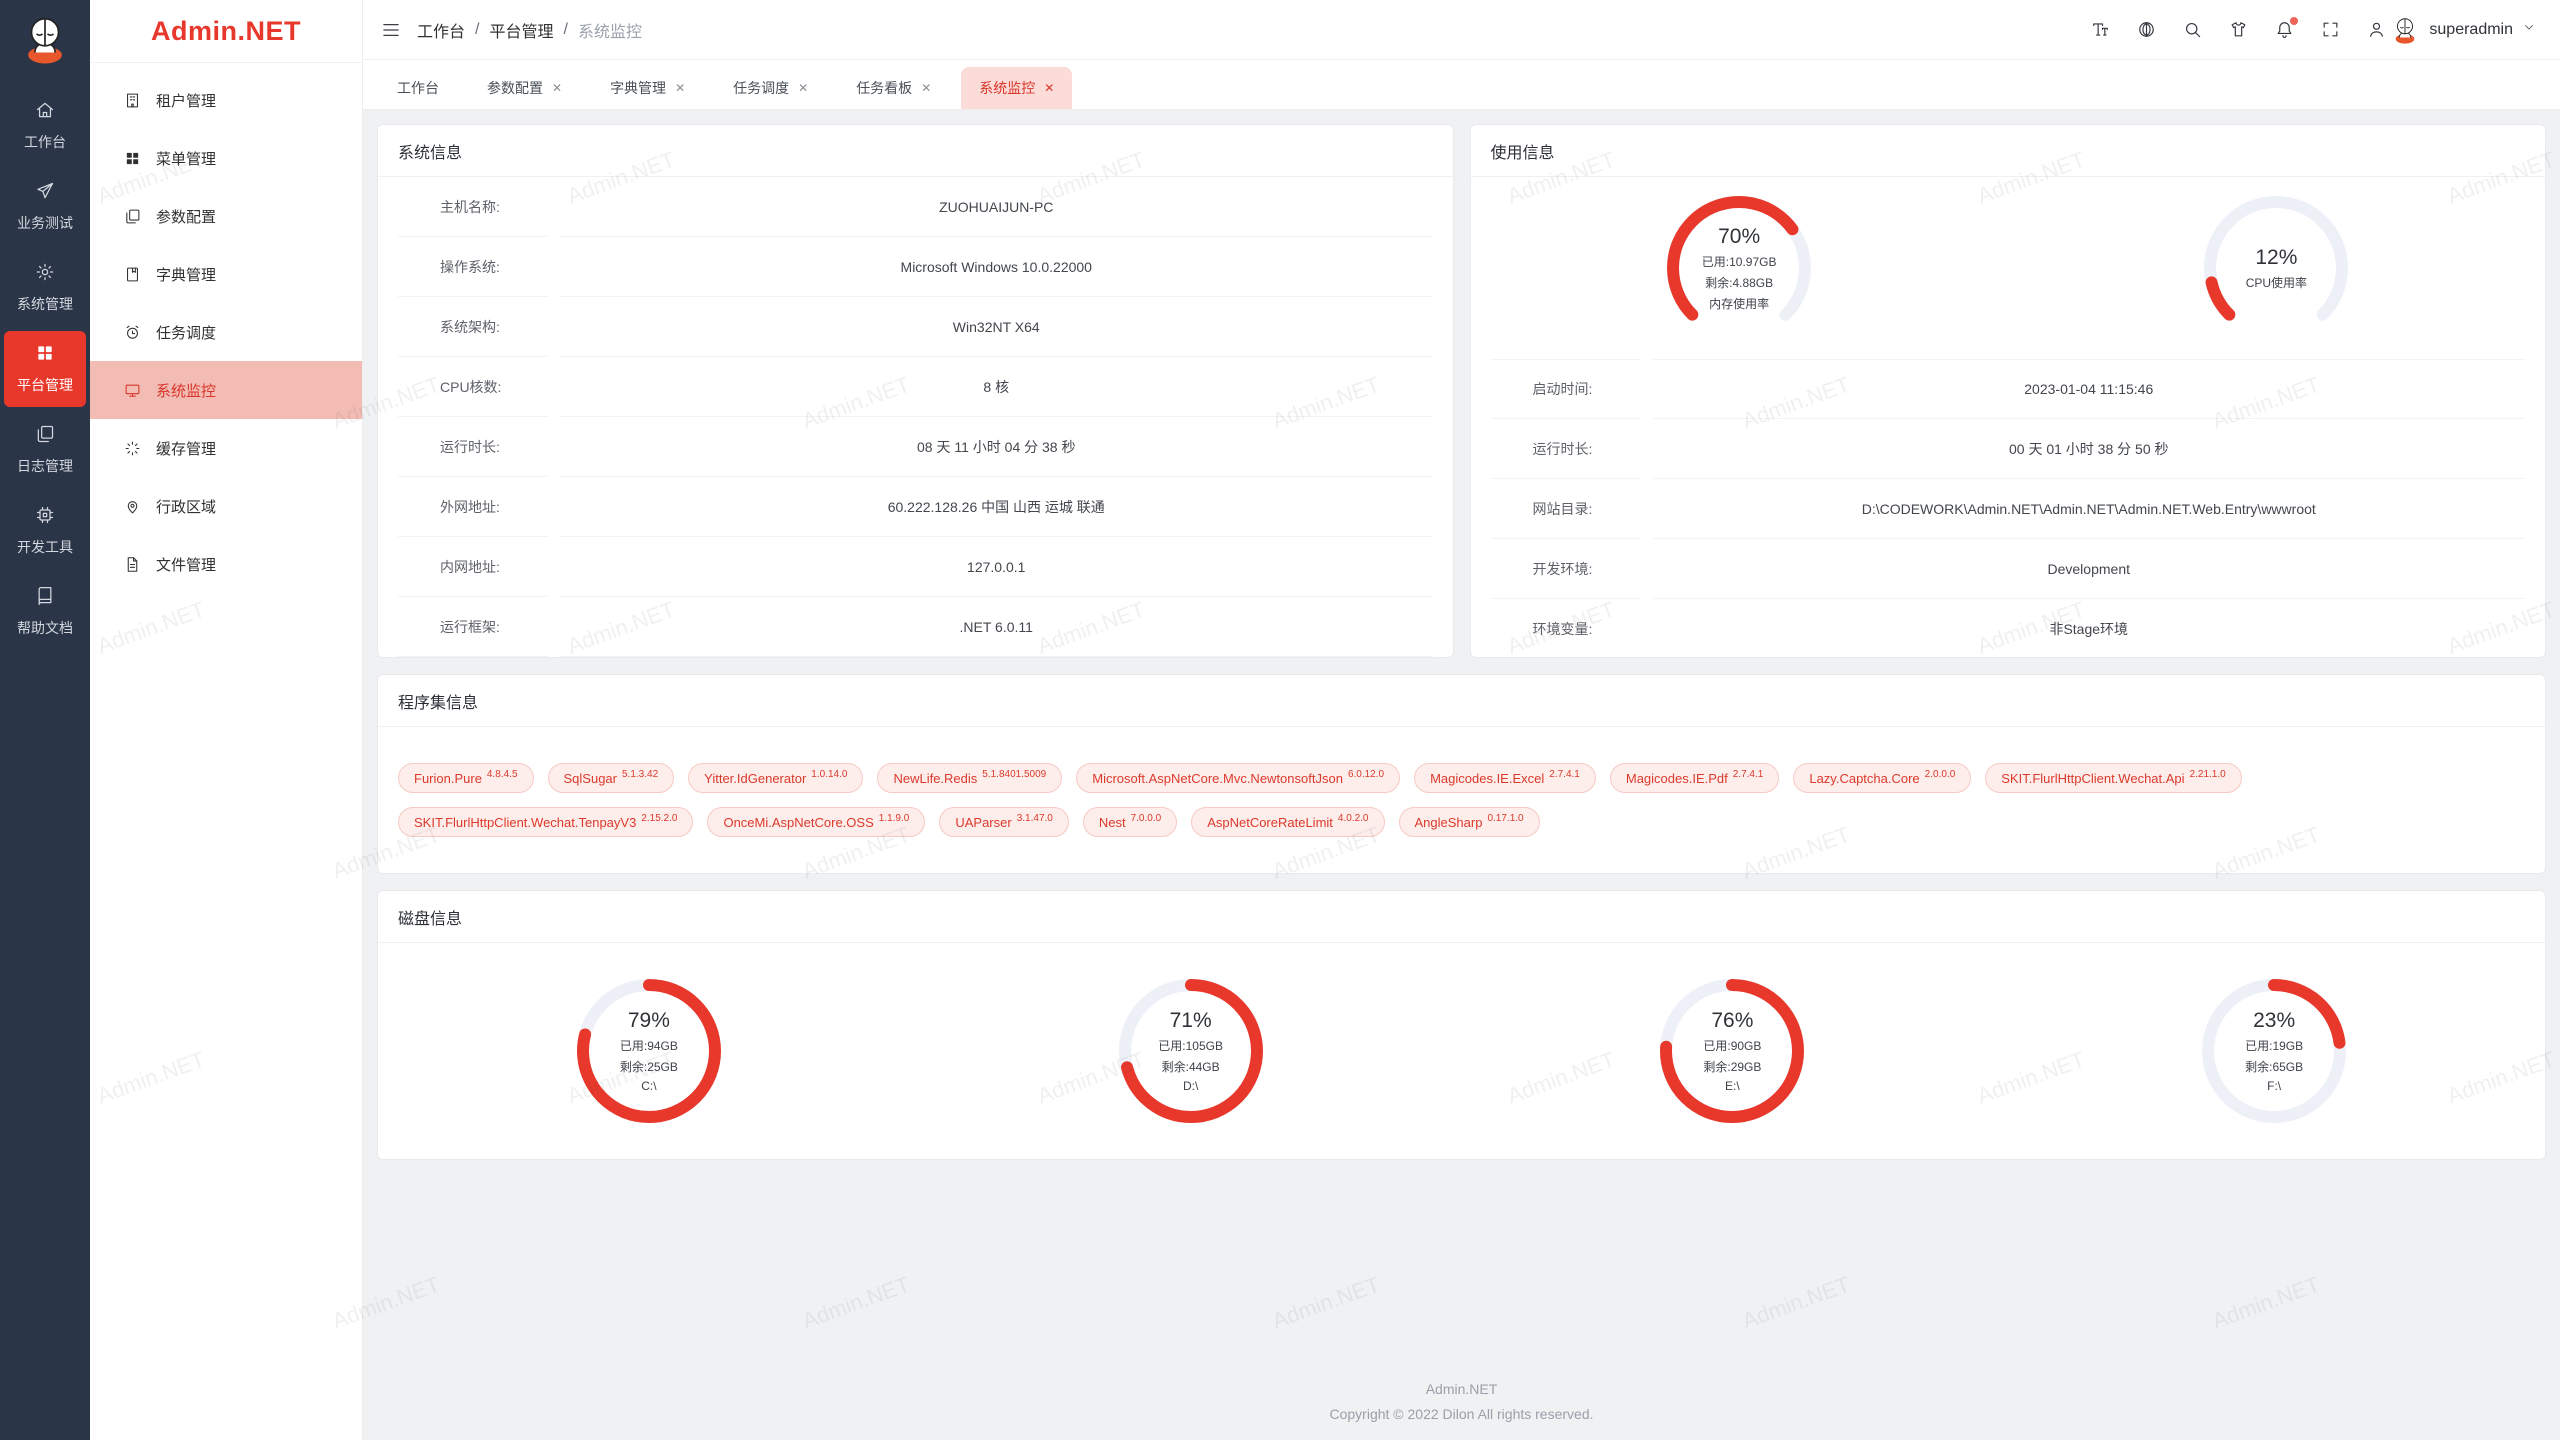  What do you see at coordinates (45, 612) in the screenshot?
I see `rail-item-help-docs: 帮助文档` at bounding box center [45, 612].